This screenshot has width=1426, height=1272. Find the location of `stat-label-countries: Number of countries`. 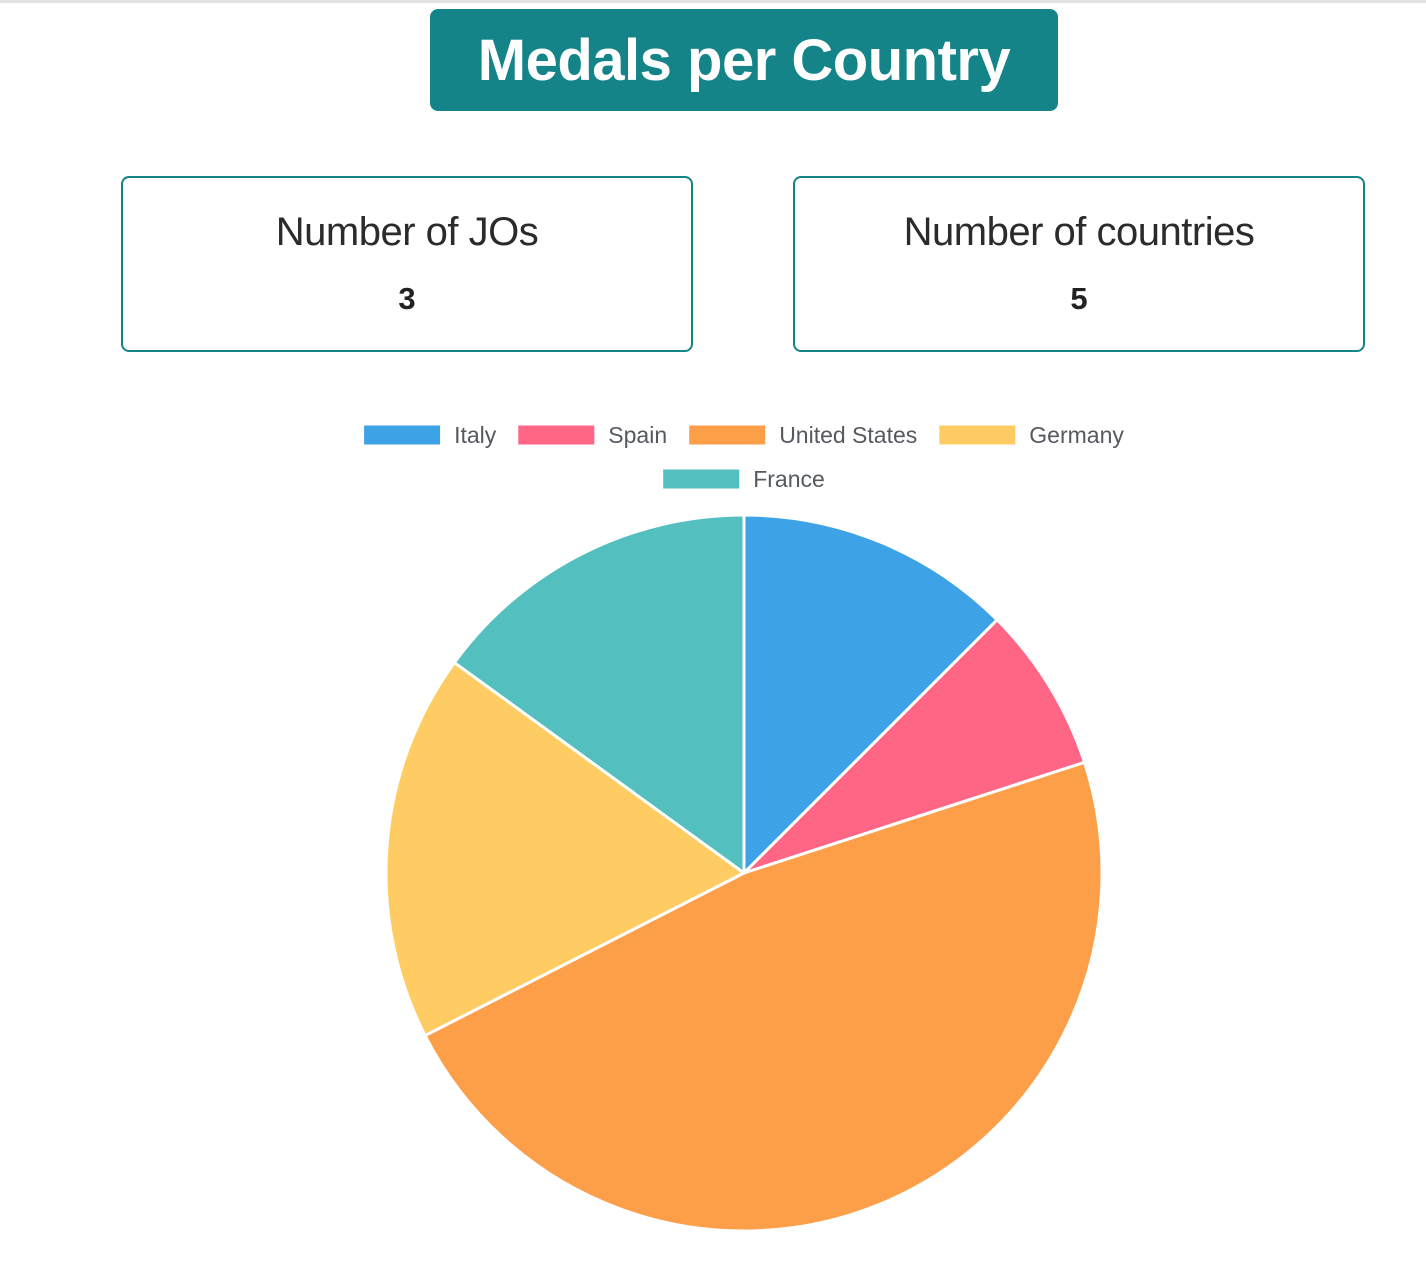

stat-label-countries: Number of countries is located at coordinates (1079, 232).